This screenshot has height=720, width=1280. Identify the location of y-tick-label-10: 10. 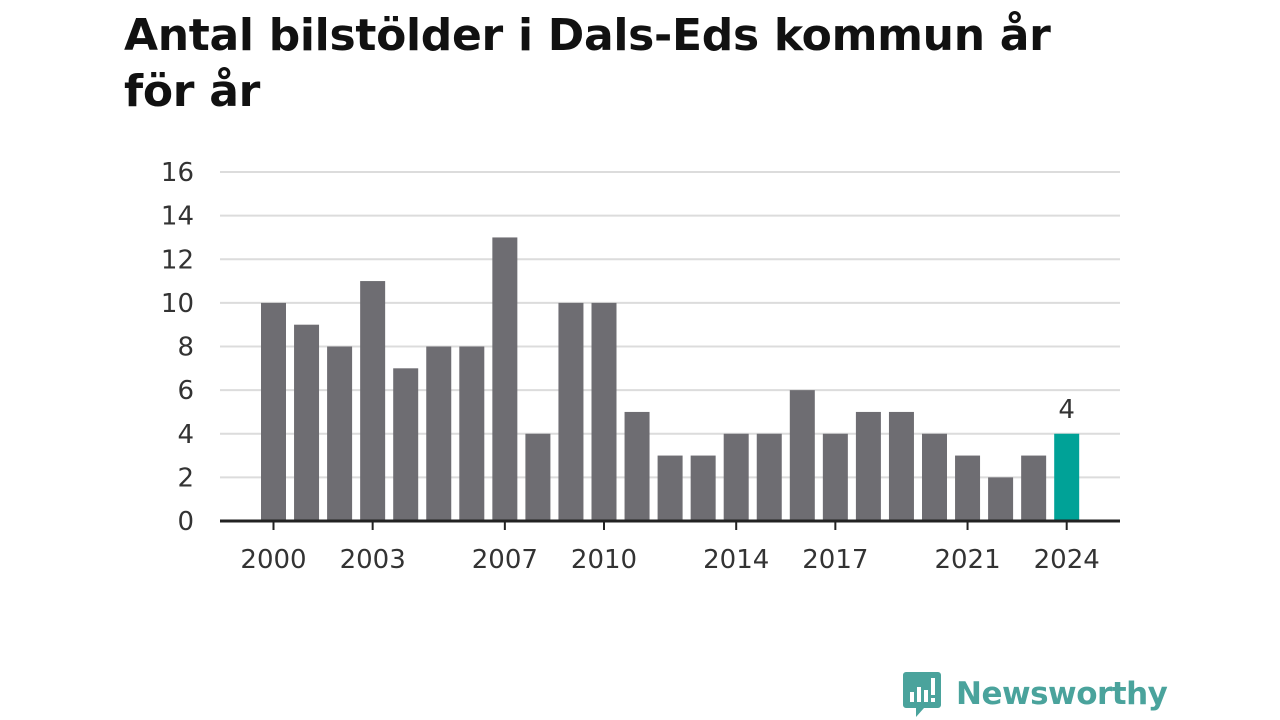
(177, 304).